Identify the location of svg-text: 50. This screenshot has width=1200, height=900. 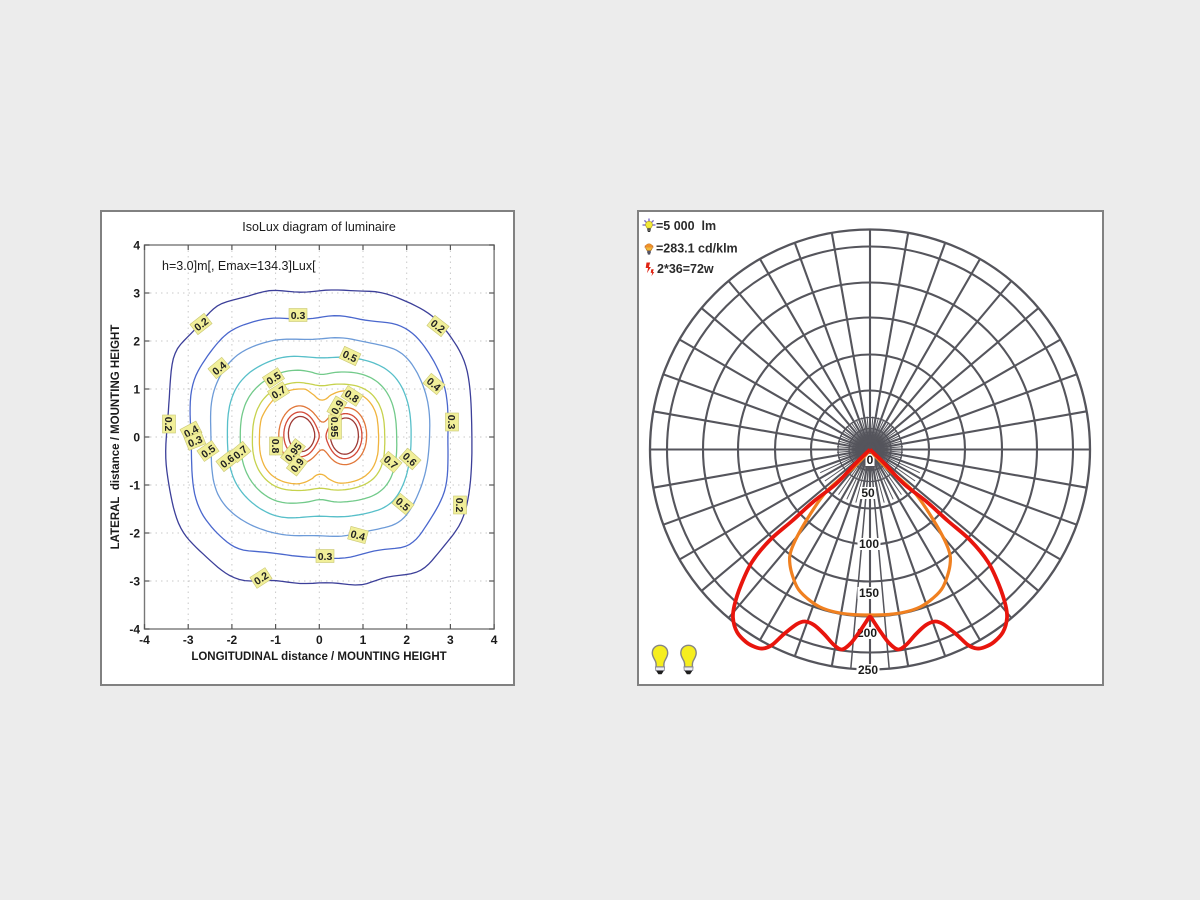
(868, 493).